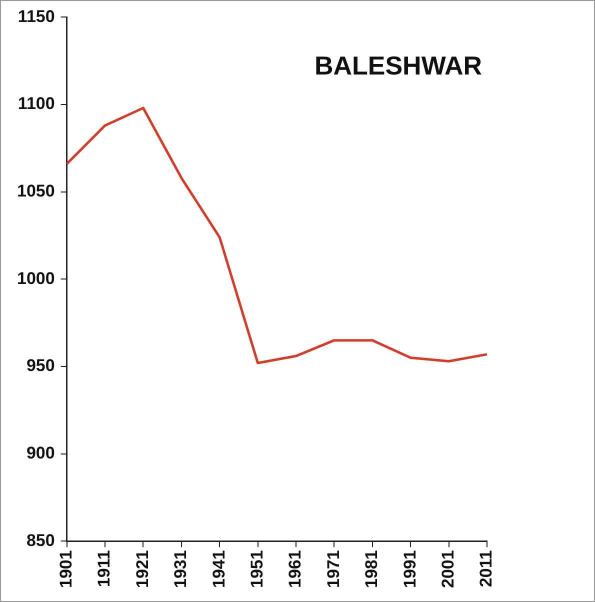 This screenshot has width=595, height=602. What do you see at coordinates (104, 569) in the screenshot?
I see `x-tick-label: 1911` at bounding box center [104, 569].